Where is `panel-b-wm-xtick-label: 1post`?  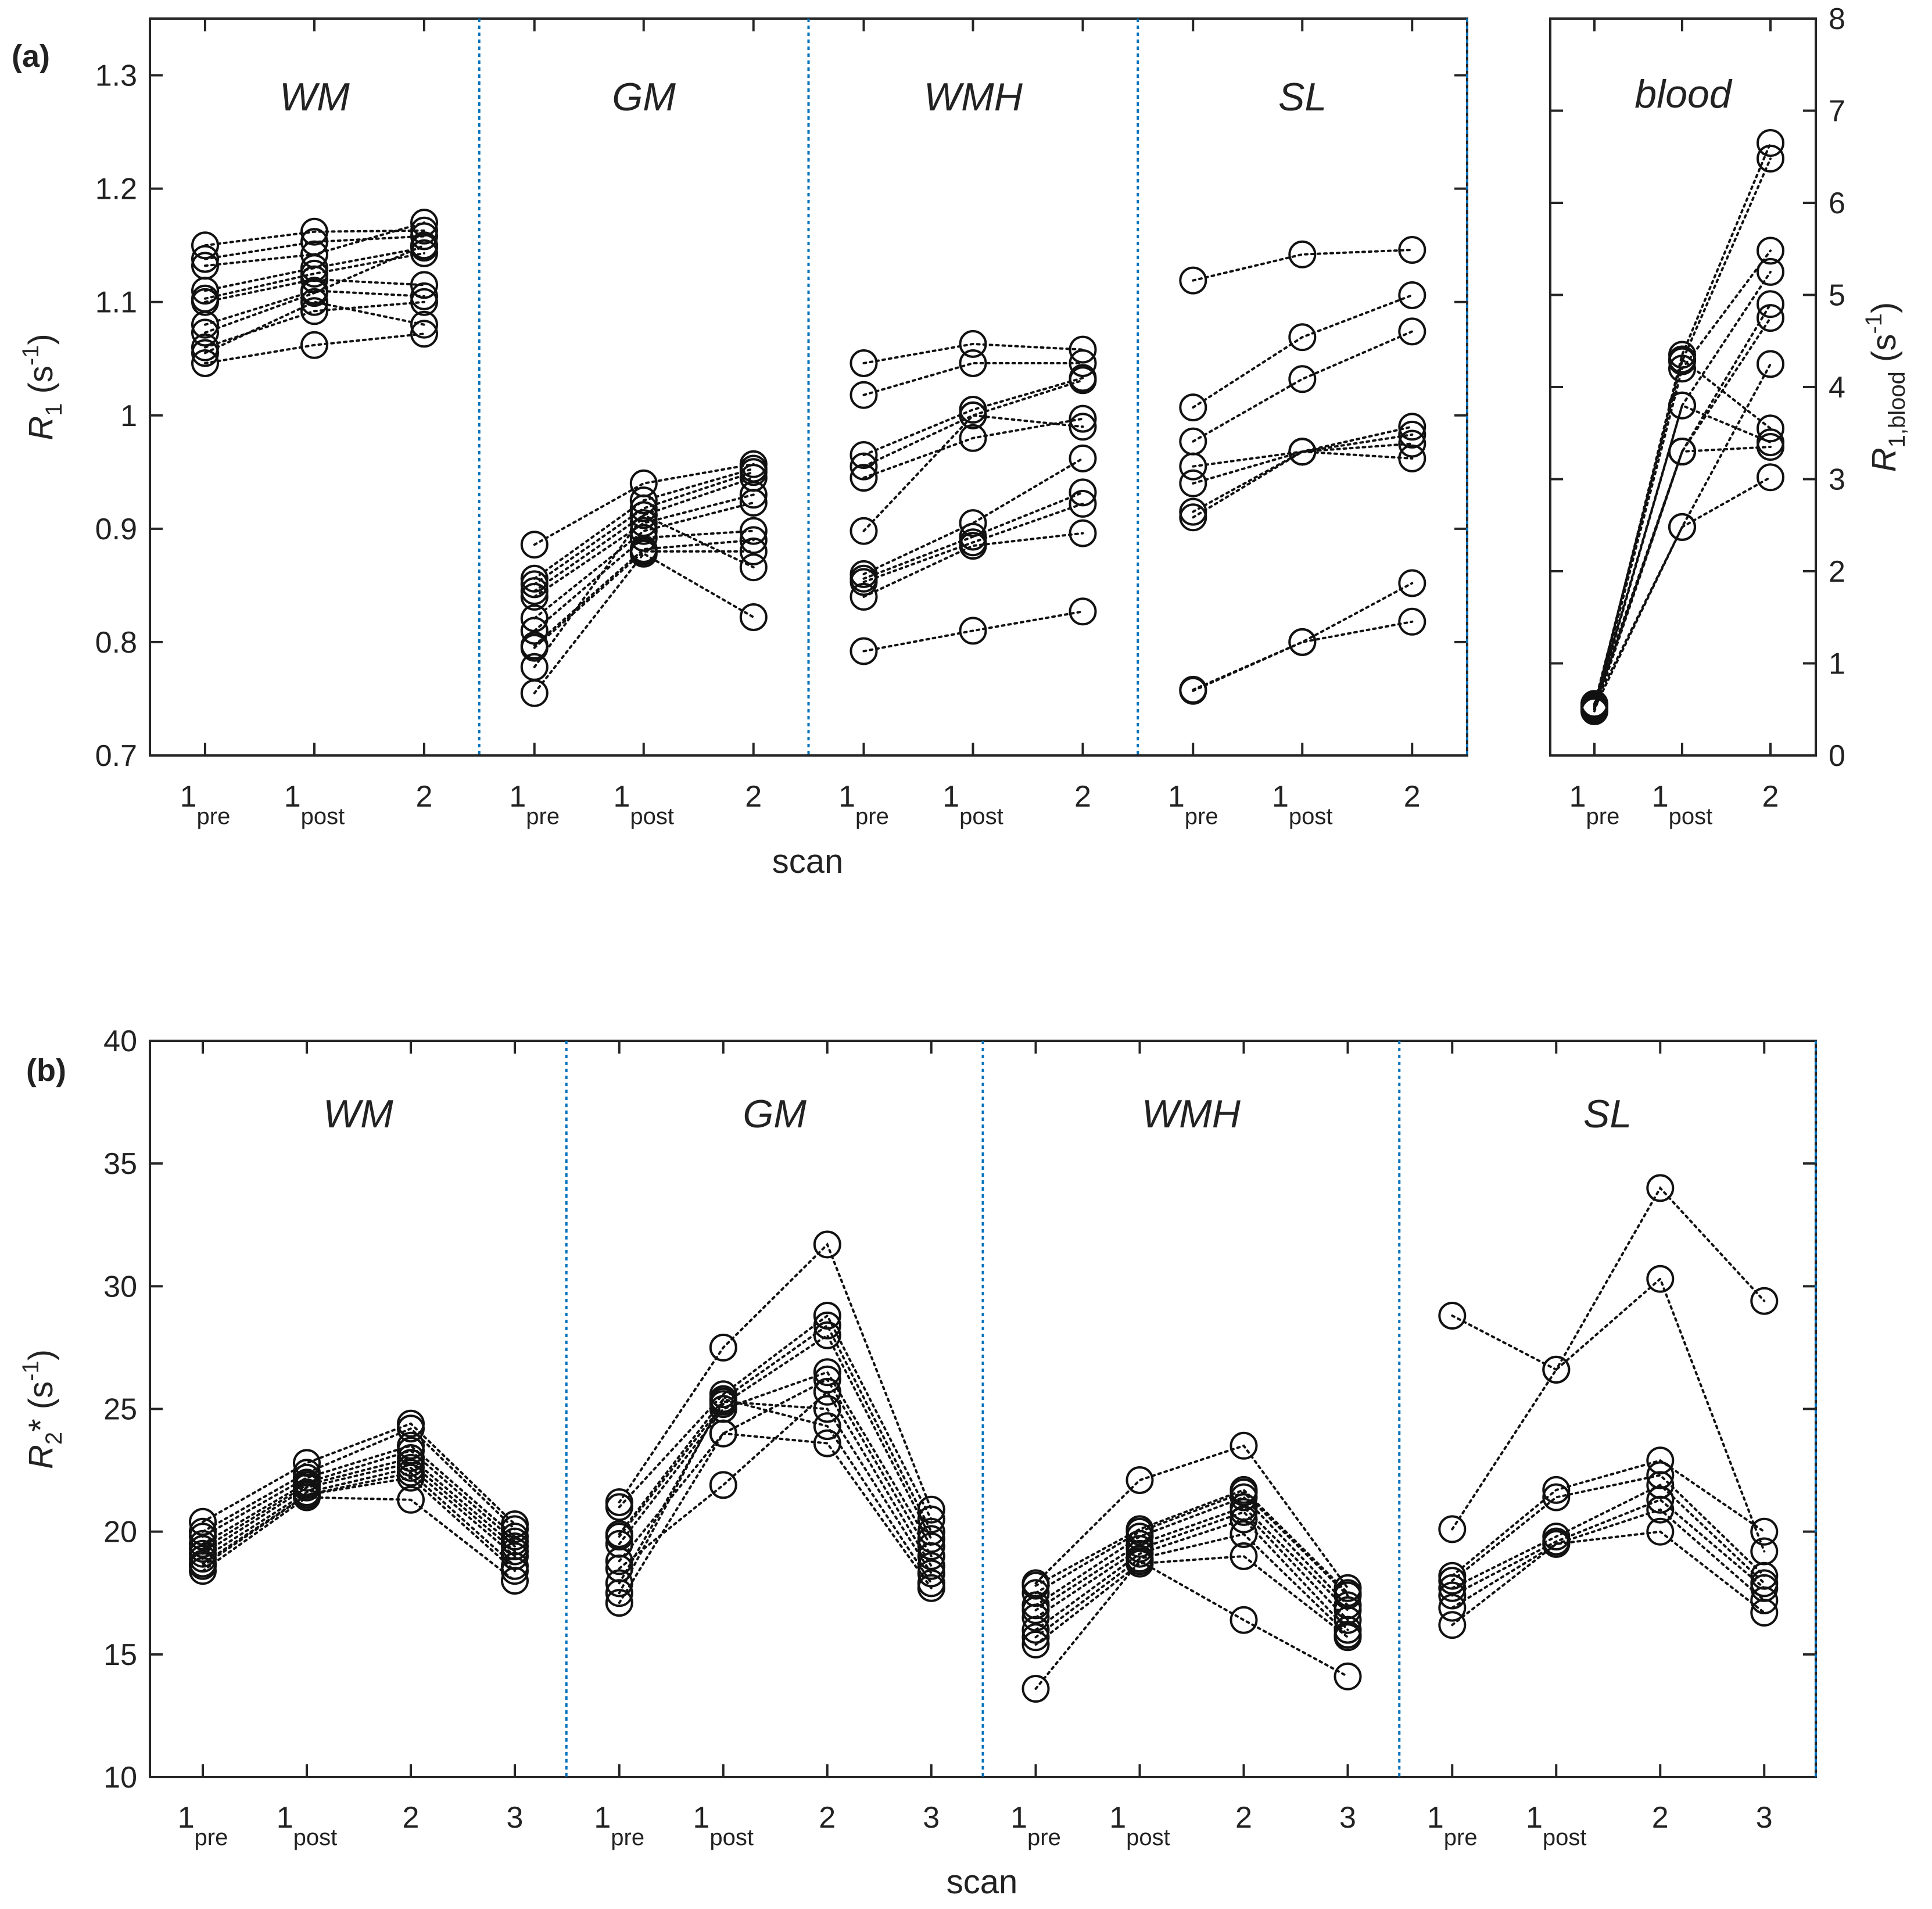 panel-b-wm-xtick-label: 1post is located at coordinates (307, 1825).